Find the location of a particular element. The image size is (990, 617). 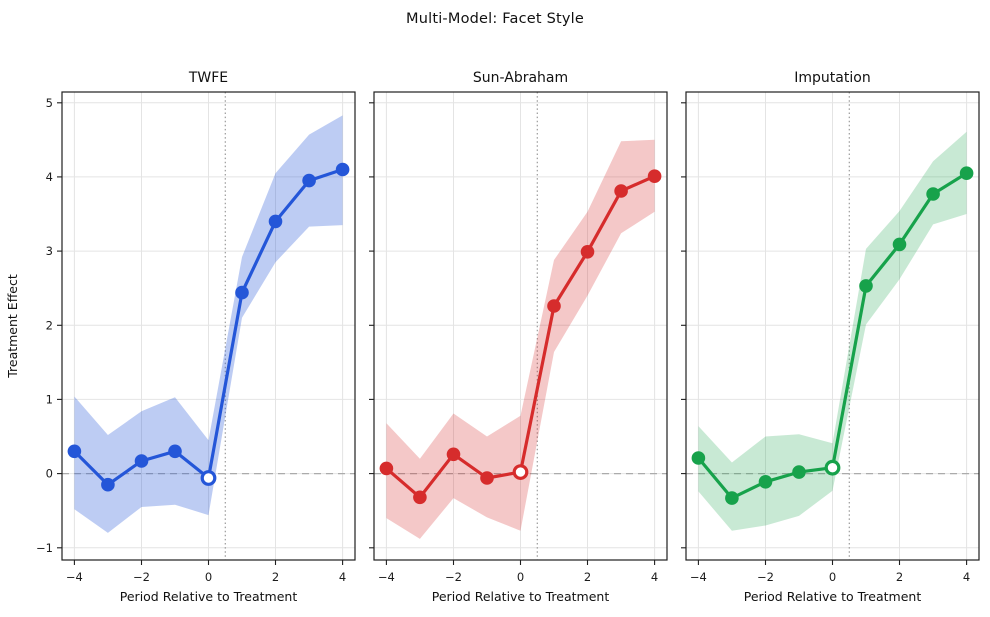

facet-title: TWFE is located at coordinates (208, 78).